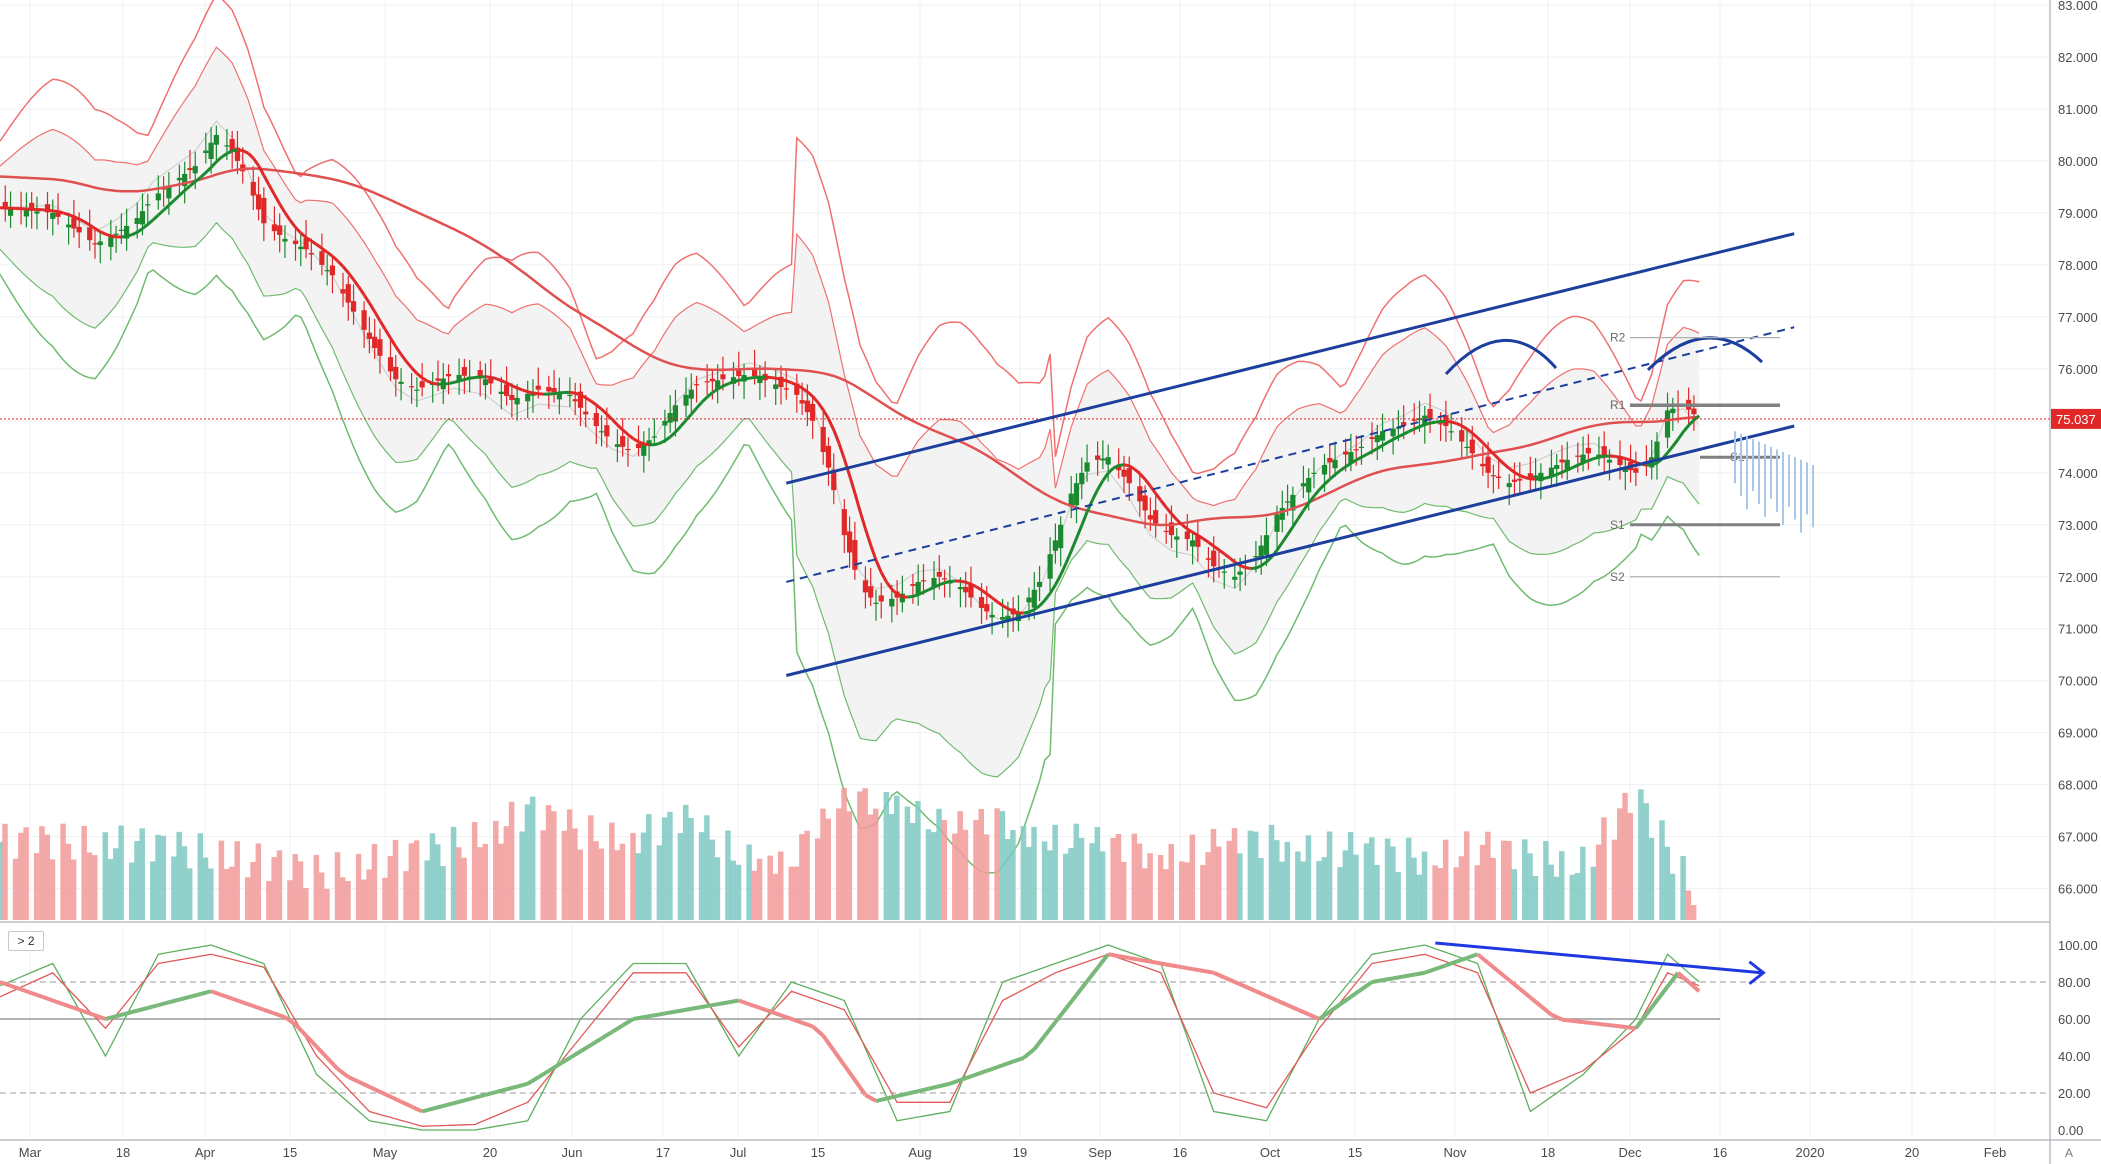 The image size is (2101, 1164). Describe the element at coordinates (2069, 1153) in the screenshot. I see `auto-scale-button: A` at that location.